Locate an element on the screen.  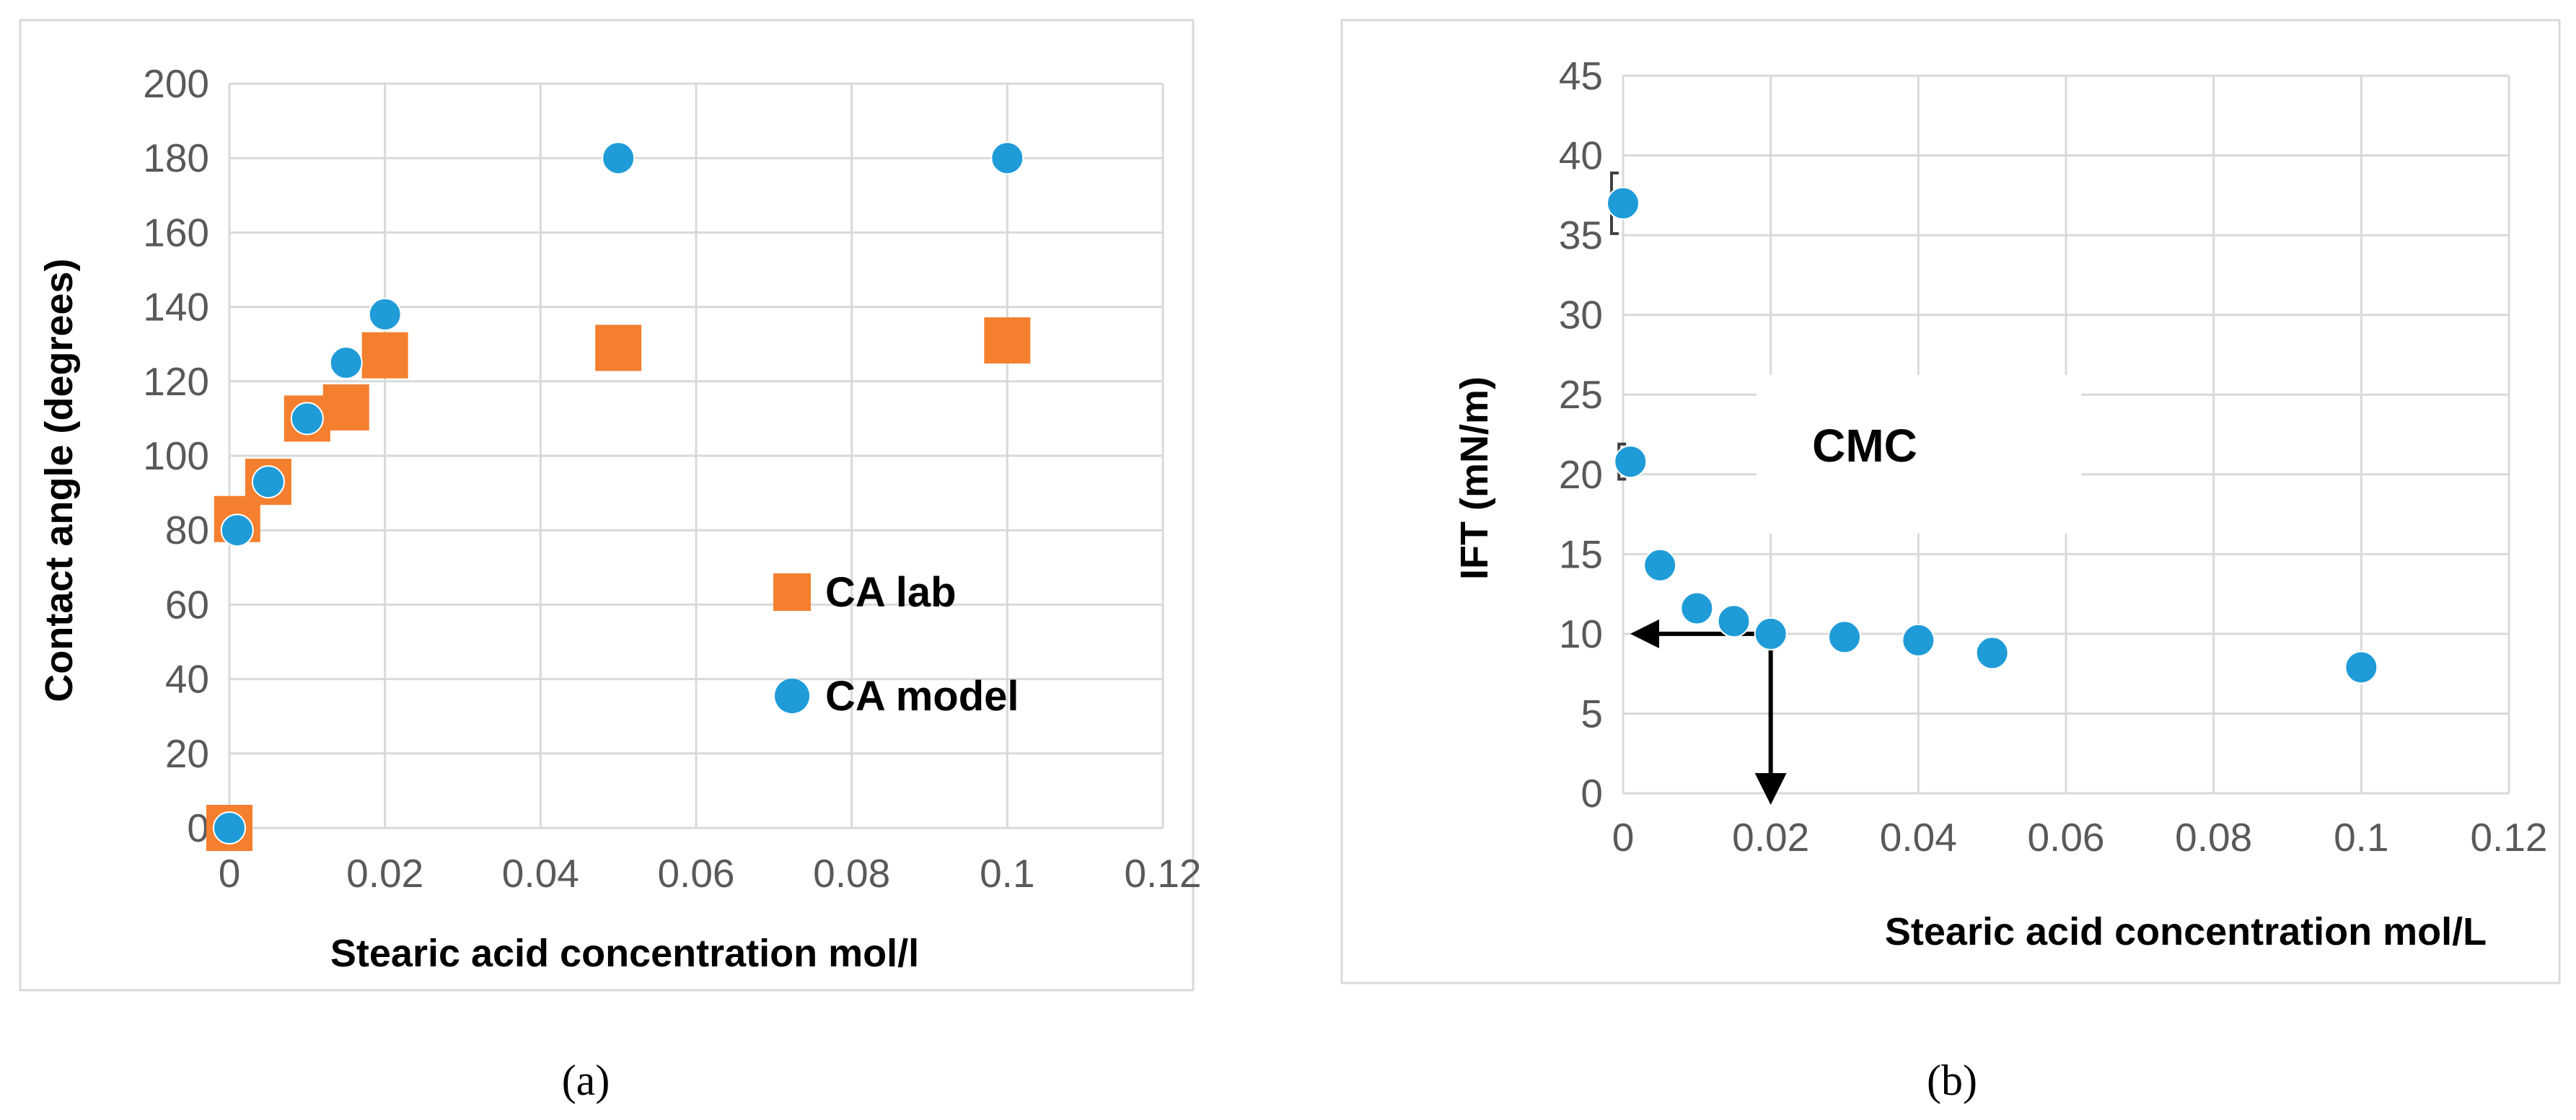
y-tick-label: 160 is located at coordinates (176, 232).